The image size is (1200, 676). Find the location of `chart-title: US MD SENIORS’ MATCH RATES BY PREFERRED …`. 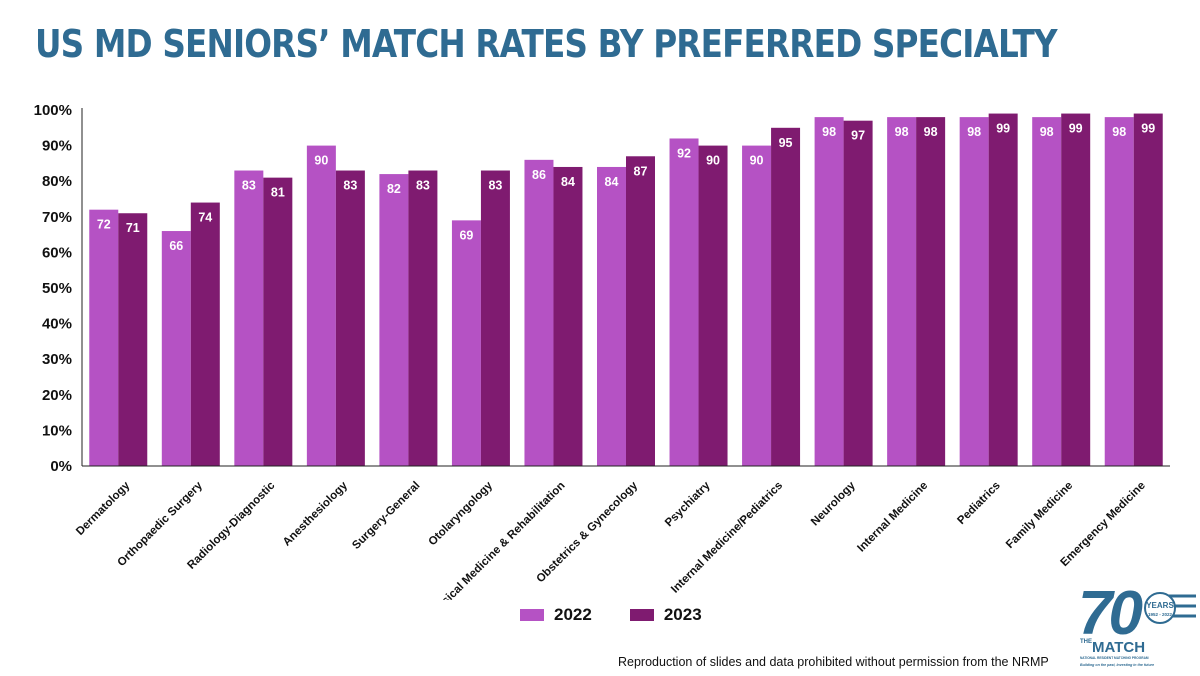

chart-title: US MD SENIORS’ MATCH RATES BY PREFERRED … is located at coordinates (546, 44).